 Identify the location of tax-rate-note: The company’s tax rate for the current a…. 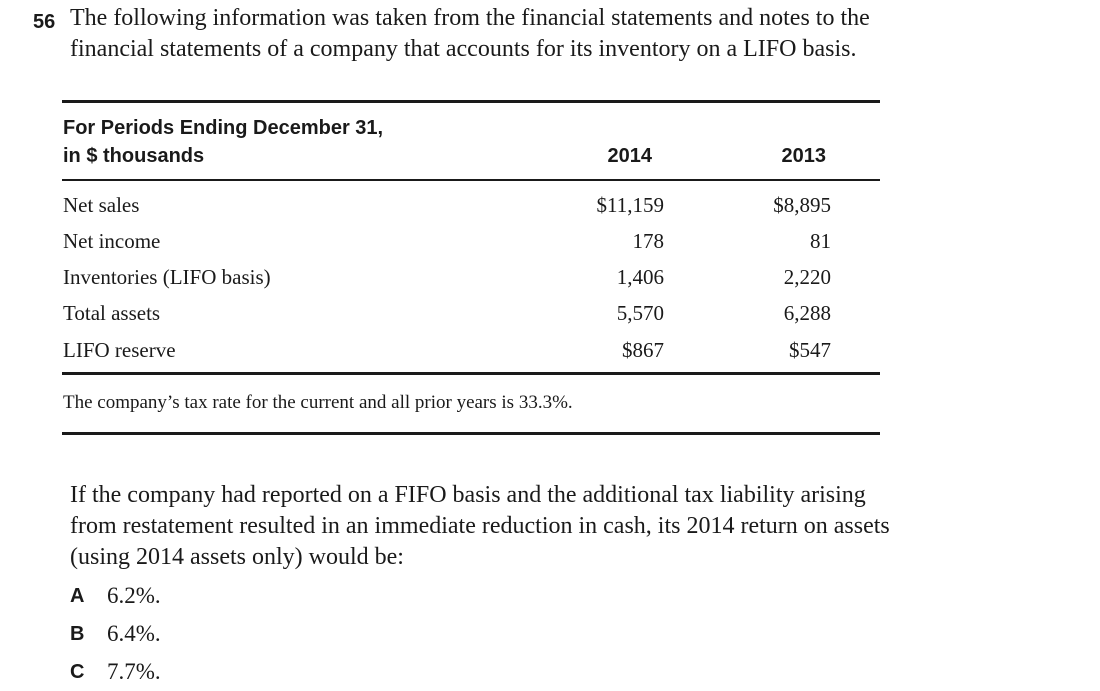
(318, 402).